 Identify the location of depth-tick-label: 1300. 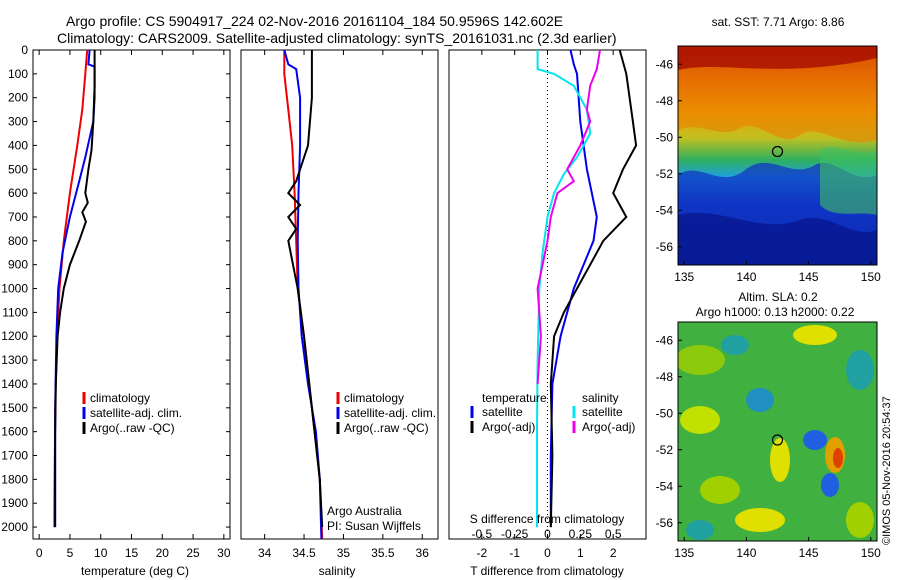
(14, 360).